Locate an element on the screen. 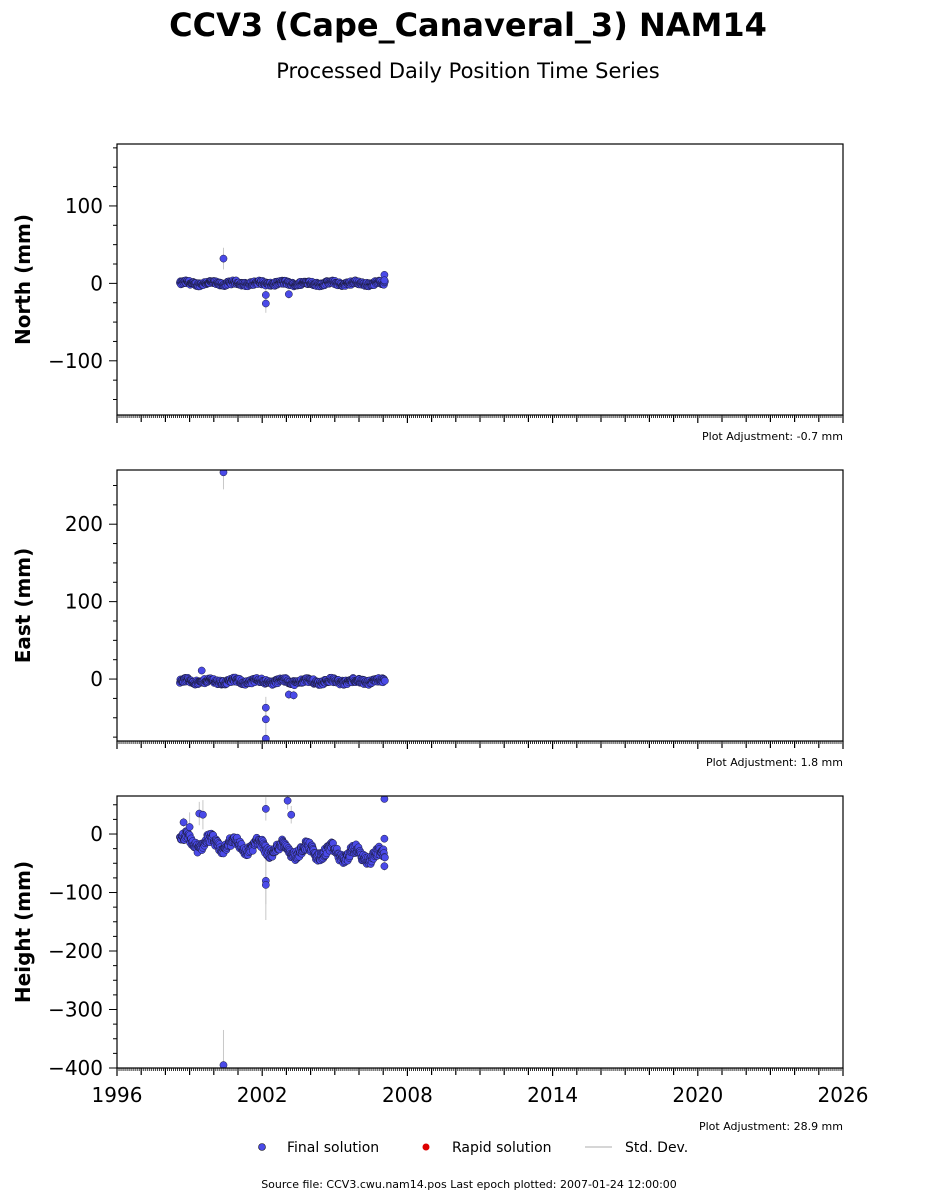  y-axis-label: North (mm) is located at coordinates (23, 279).